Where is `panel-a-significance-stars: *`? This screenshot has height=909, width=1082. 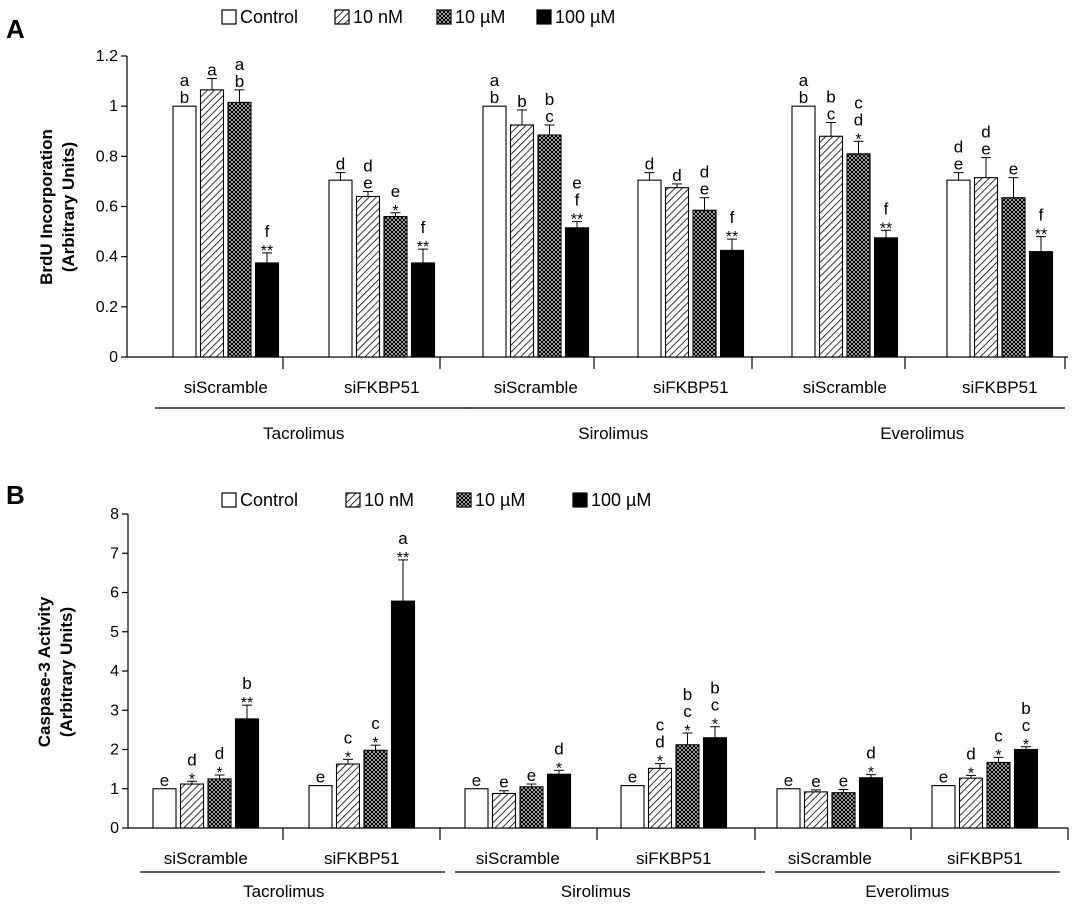
panel-a-significance-stars: * is located at coordinates (395, 211).